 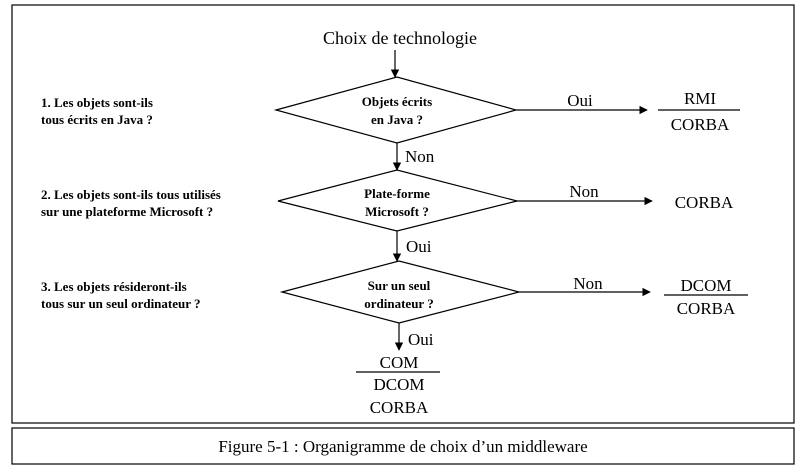 What do you see at coordinates (706, 308) in the screenshot?
I see `result-3-bottom: CORBA` at bounding box center [706, 308].